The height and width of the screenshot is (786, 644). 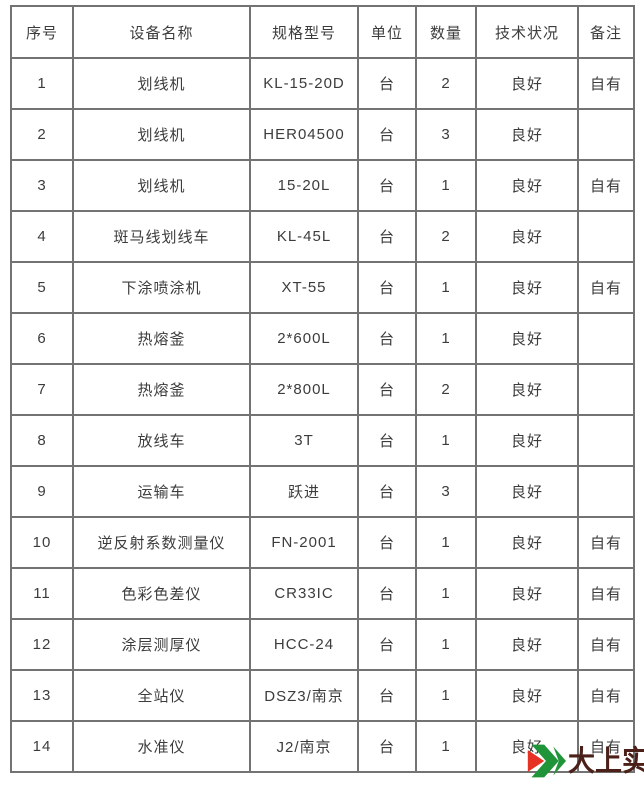 I want to click on cell-name: 涂层测厚仪, so click(x=161, y=644).